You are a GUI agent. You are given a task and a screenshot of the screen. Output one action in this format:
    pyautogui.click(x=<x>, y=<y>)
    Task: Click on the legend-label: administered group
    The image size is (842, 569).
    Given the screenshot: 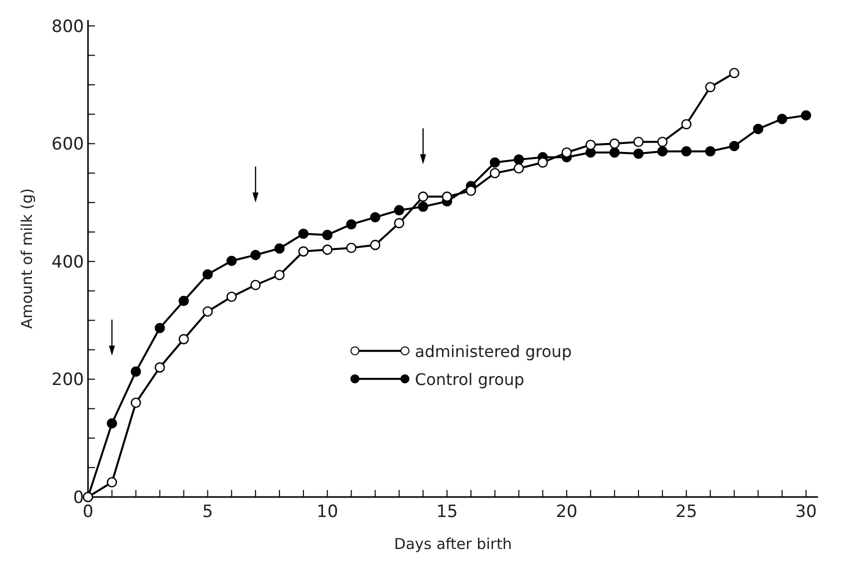 What is the action you would take?
    pyautogui.click(x=493, y=351)
    